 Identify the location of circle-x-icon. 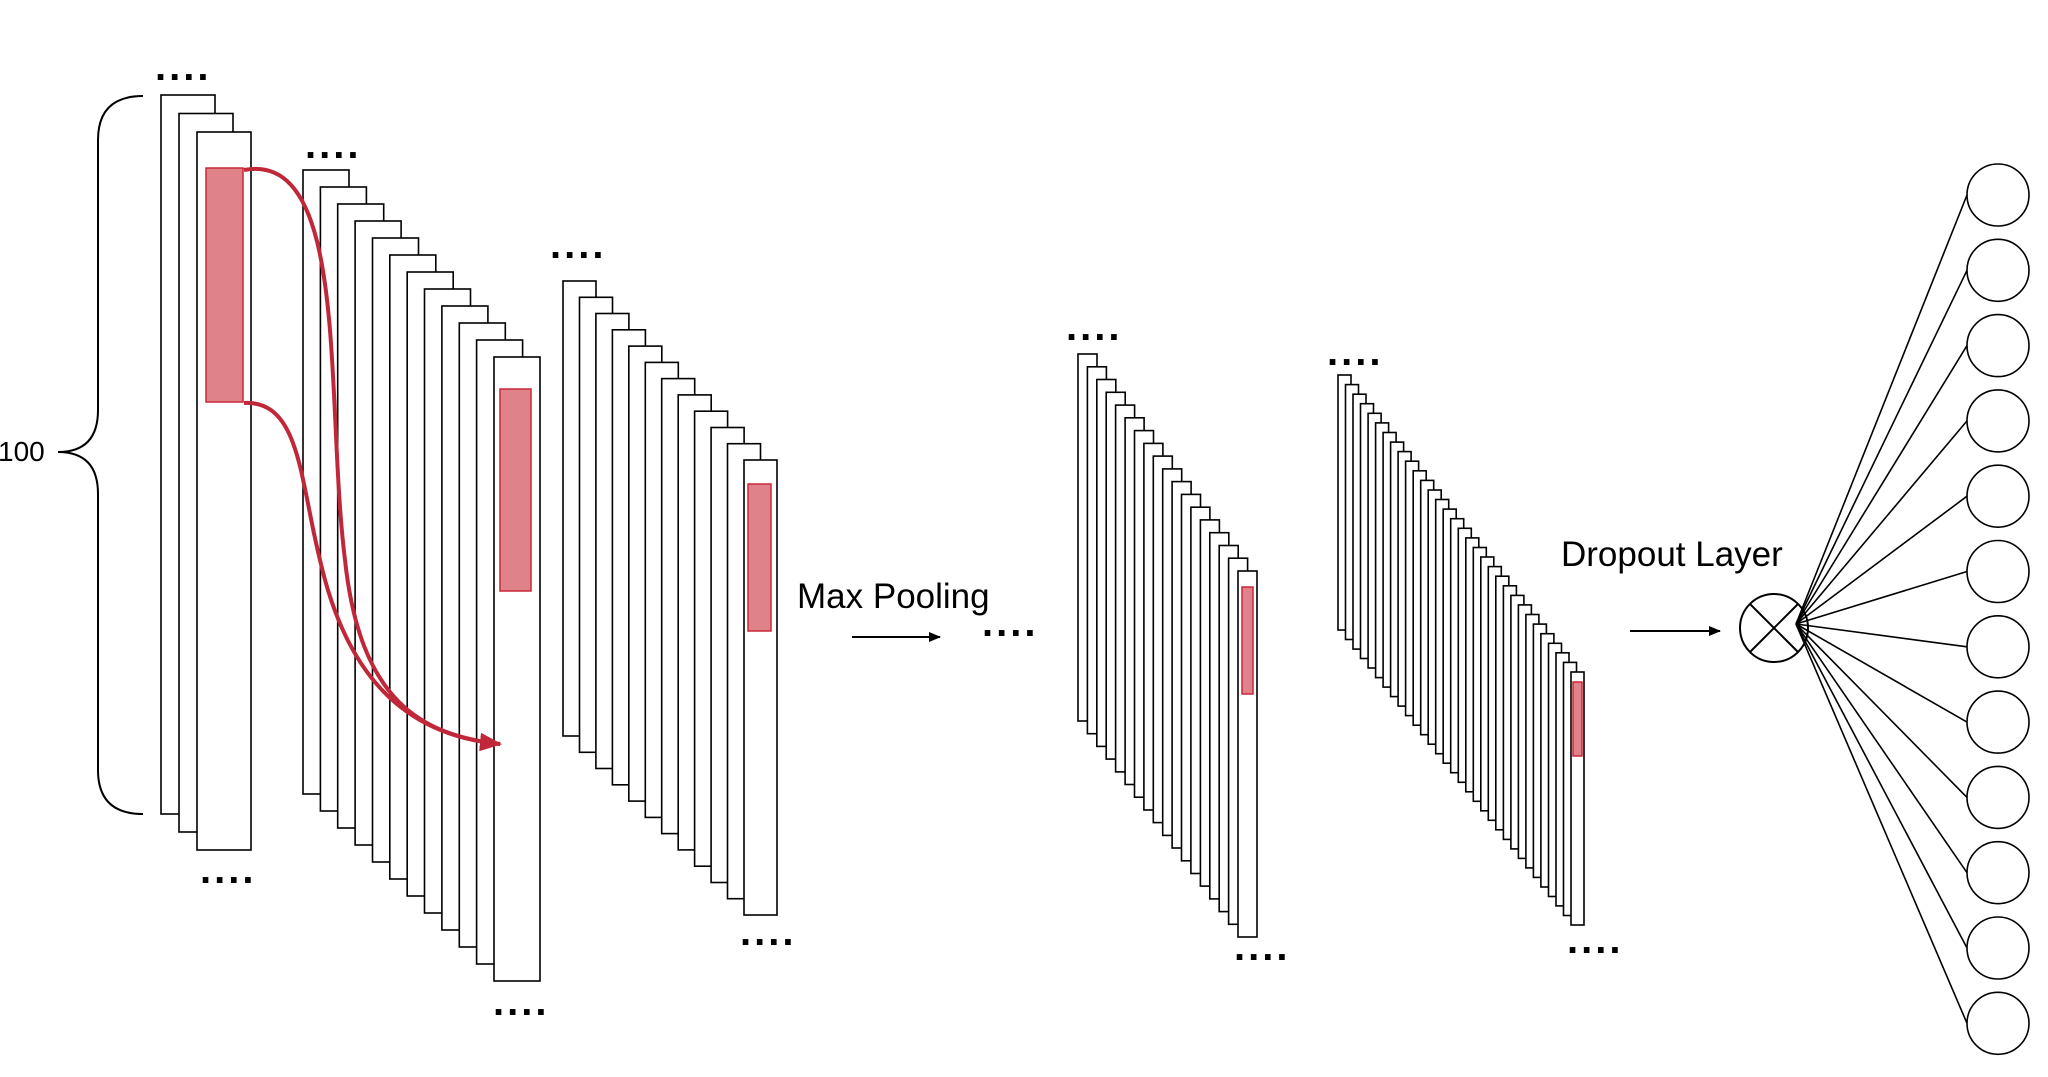
(1774, 628).